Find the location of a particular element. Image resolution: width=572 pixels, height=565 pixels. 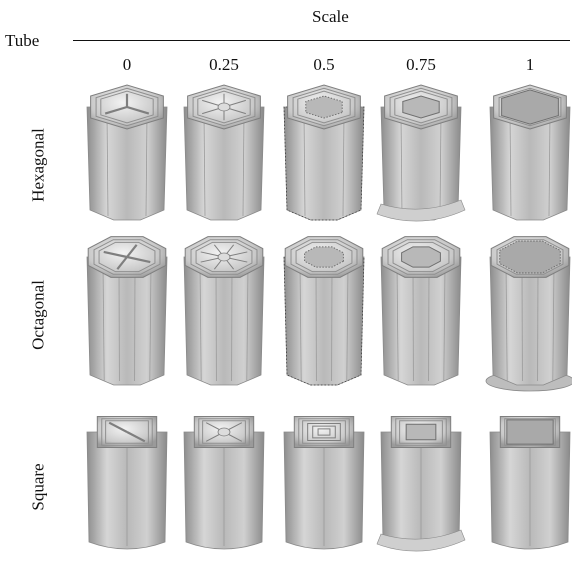

tube-square-0-render is located at coordinates (127, 482).